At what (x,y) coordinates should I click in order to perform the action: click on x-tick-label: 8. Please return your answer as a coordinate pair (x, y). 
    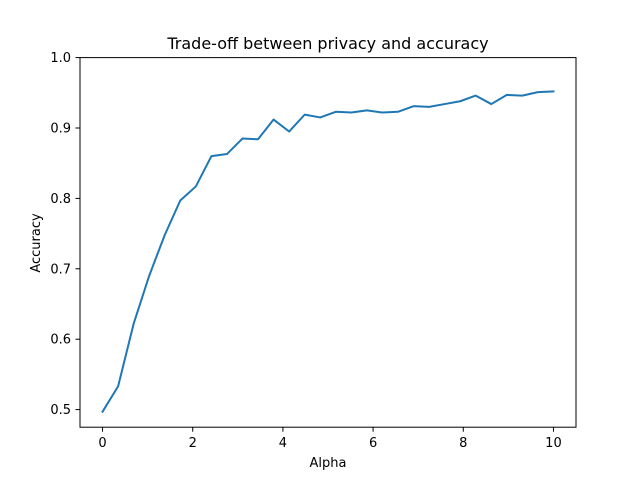
    Looking at the image, I should click on (463, 443).